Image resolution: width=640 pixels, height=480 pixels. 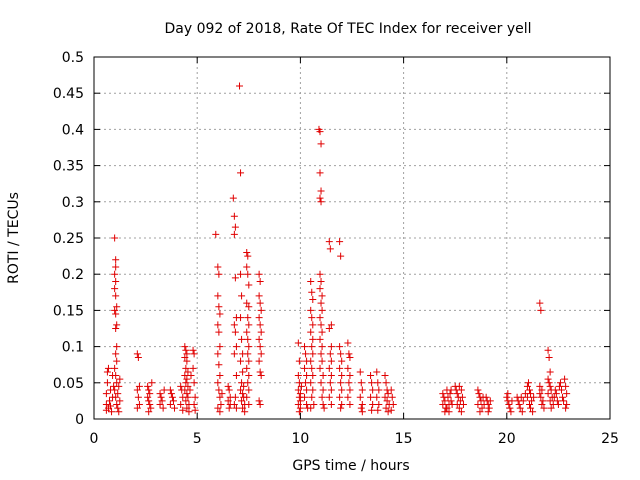 What do you see at coordinates (197, 439) in the screenshot?
I see `x-tick-label: 5` at bounding box center [197, 439].